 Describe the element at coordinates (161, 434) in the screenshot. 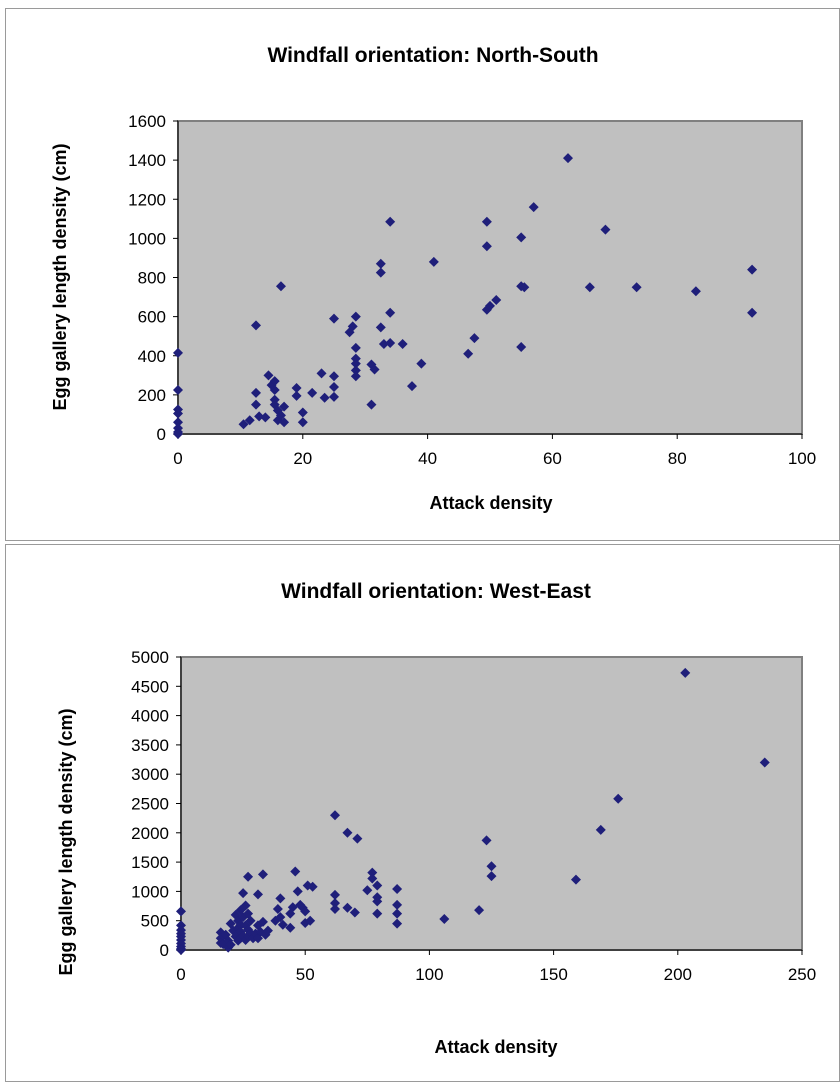

I see `y-tick-label: 0` at that location.